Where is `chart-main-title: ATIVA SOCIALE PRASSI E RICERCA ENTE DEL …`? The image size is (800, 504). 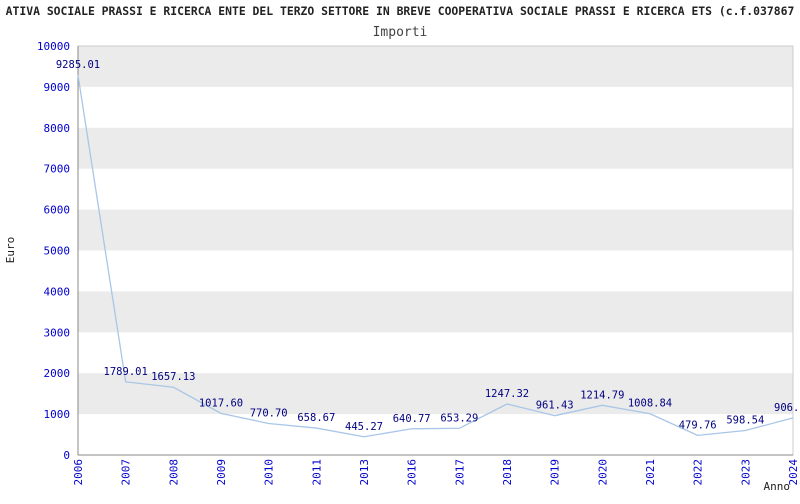
chart-main-title: ATIVA SOCIALE PRASSI E RICERCA ENTE DEL … is located at coordinates (400, 11).